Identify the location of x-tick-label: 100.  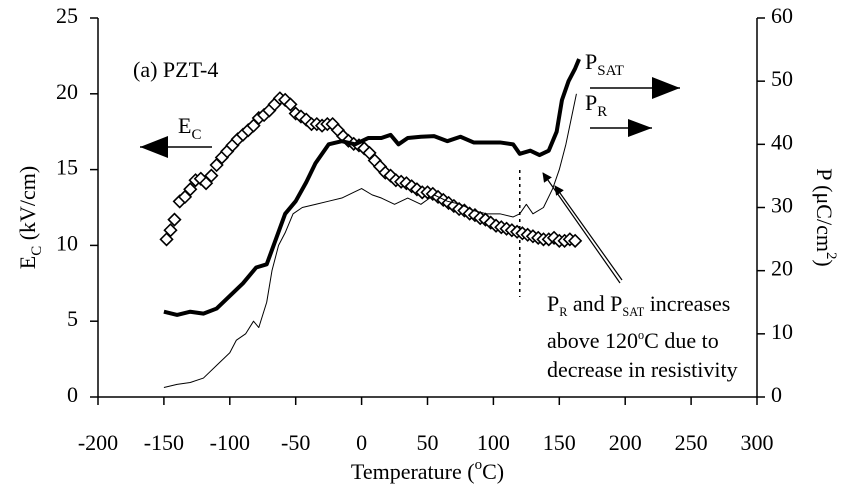
(493, 442).